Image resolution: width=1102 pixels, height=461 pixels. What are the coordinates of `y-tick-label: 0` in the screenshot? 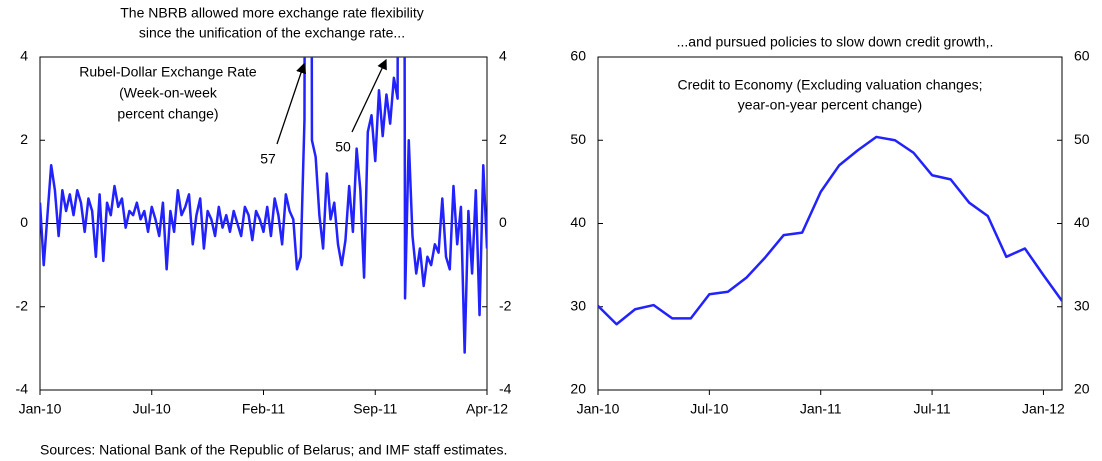 It's located at (24, 222).